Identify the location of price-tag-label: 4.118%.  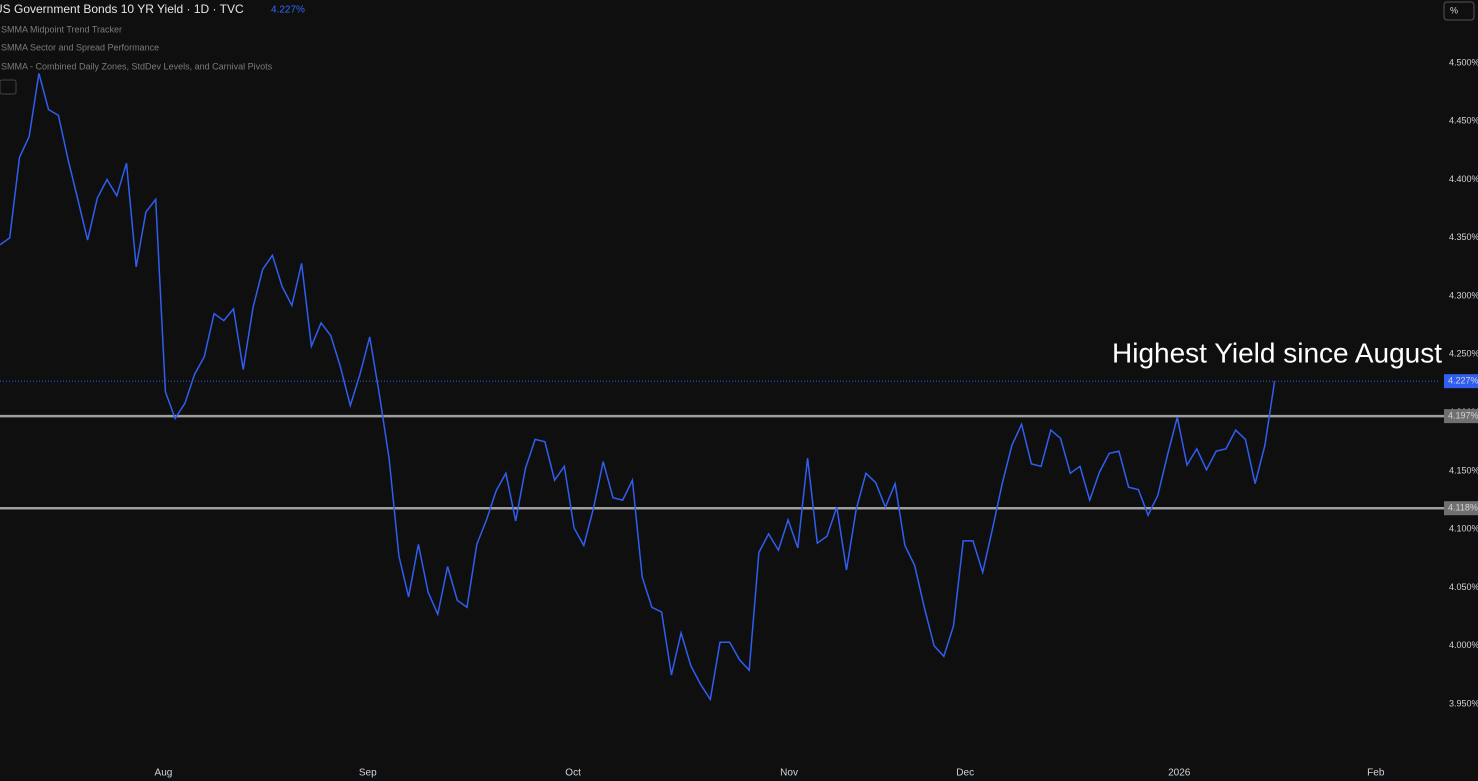
(1463, 508).